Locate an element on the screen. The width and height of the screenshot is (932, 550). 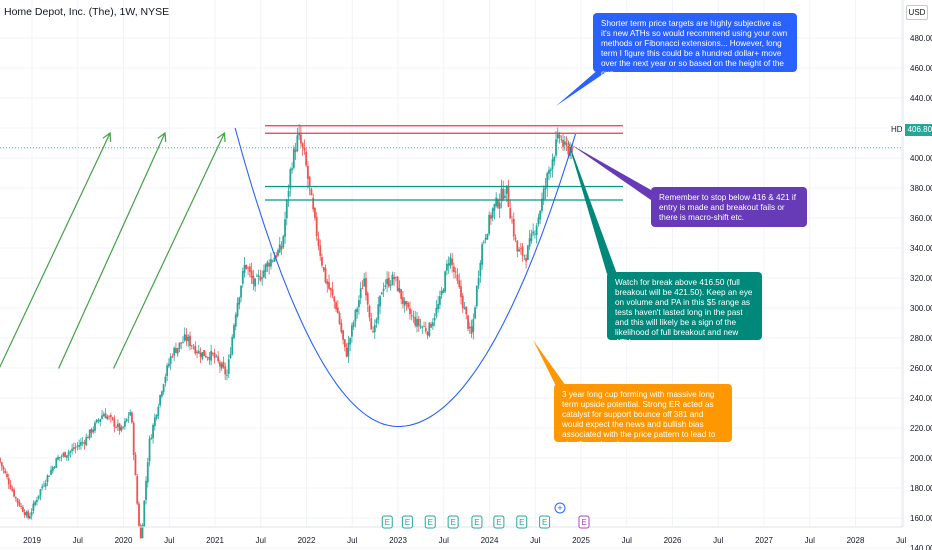
time-tick-label: 2022 is located at coordinates (307, 540).